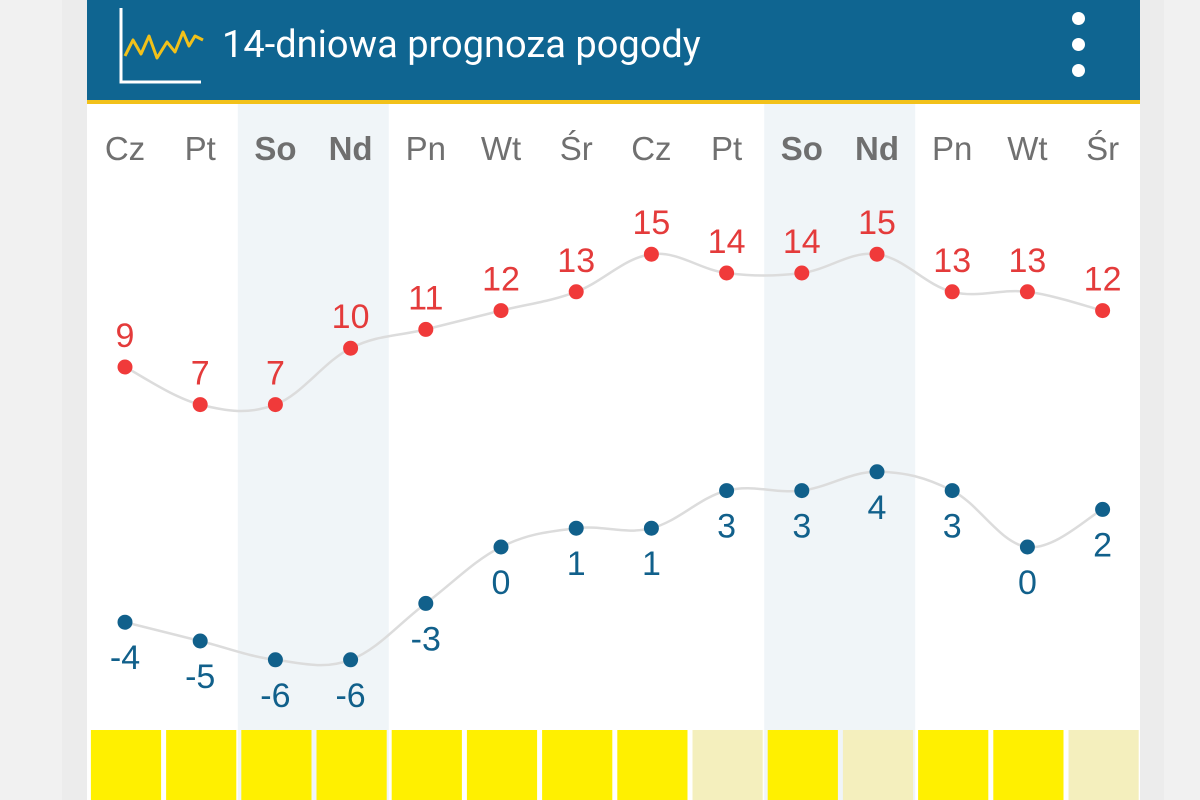 Image resolution: width=1200 pixels, height=800 pixels. Describe the element at coordinates (426, 639) in the screenshot. I see `low-temperature-label: -3` at that location.